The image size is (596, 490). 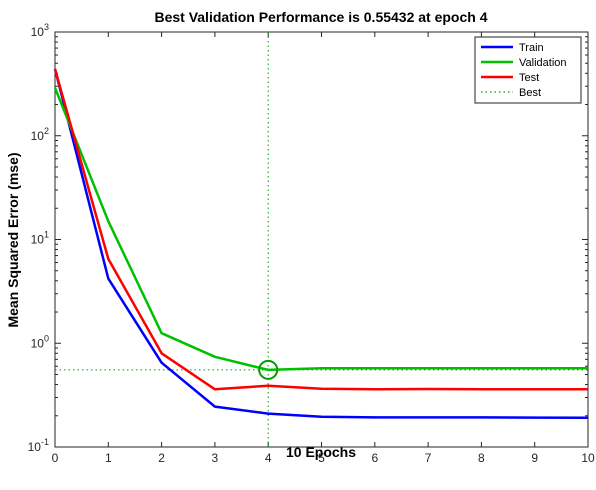 I want to click on x-tick-label: 2, so click(x=161, y=458).